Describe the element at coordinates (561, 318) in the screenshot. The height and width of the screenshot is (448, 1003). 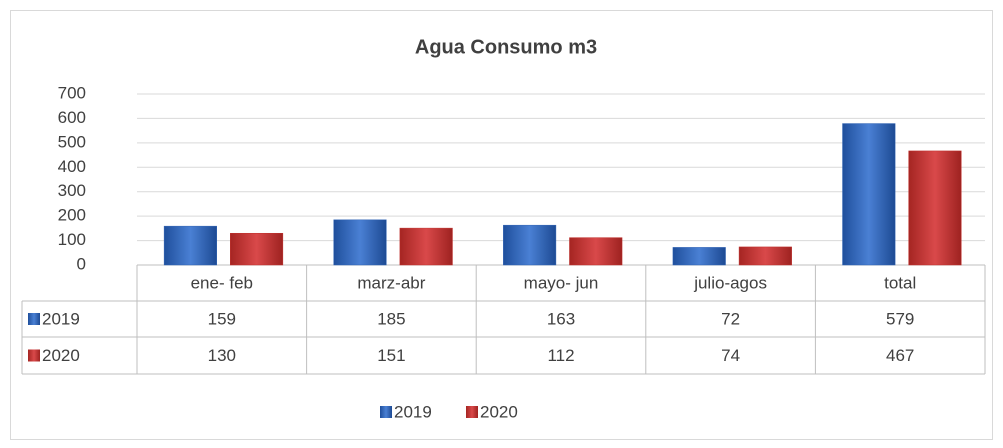
I see `table-value: 163` at that location.